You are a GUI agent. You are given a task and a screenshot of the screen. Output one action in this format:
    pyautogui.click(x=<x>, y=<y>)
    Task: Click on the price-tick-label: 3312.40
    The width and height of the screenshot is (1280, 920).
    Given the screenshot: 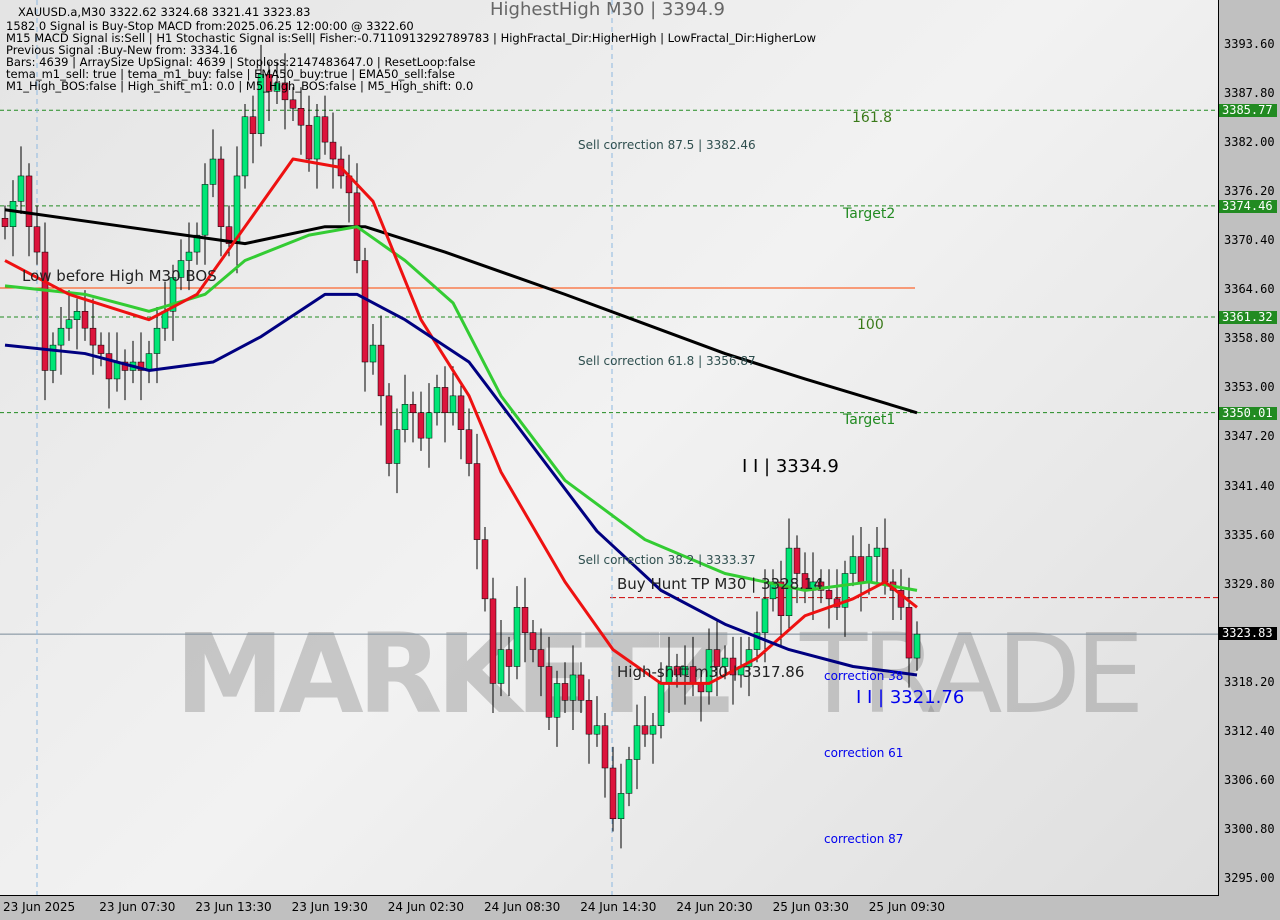 What is the action you would take?
    pyautogui.click(x=1249, y=730)
    